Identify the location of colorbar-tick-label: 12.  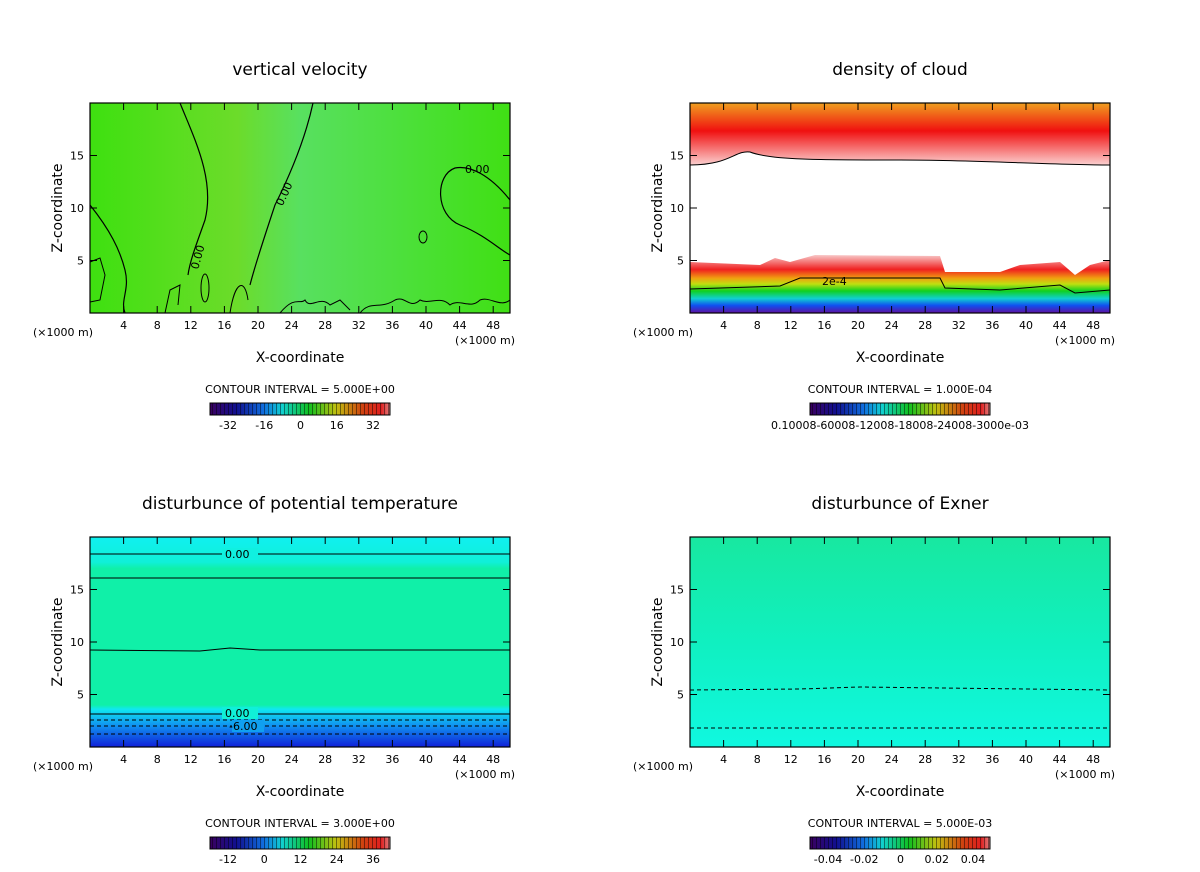
(301, 859).